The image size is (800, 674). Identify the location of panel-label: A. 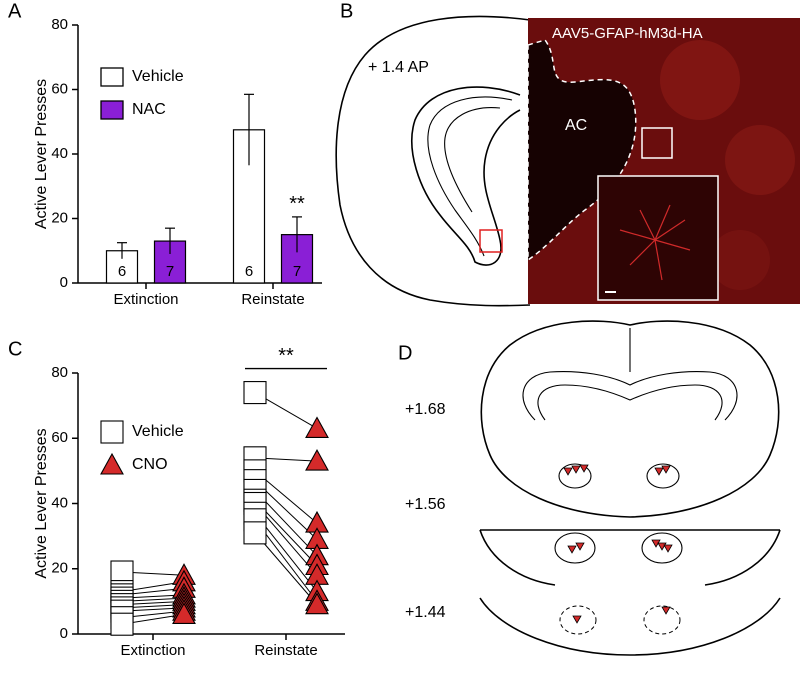
(15, 11).